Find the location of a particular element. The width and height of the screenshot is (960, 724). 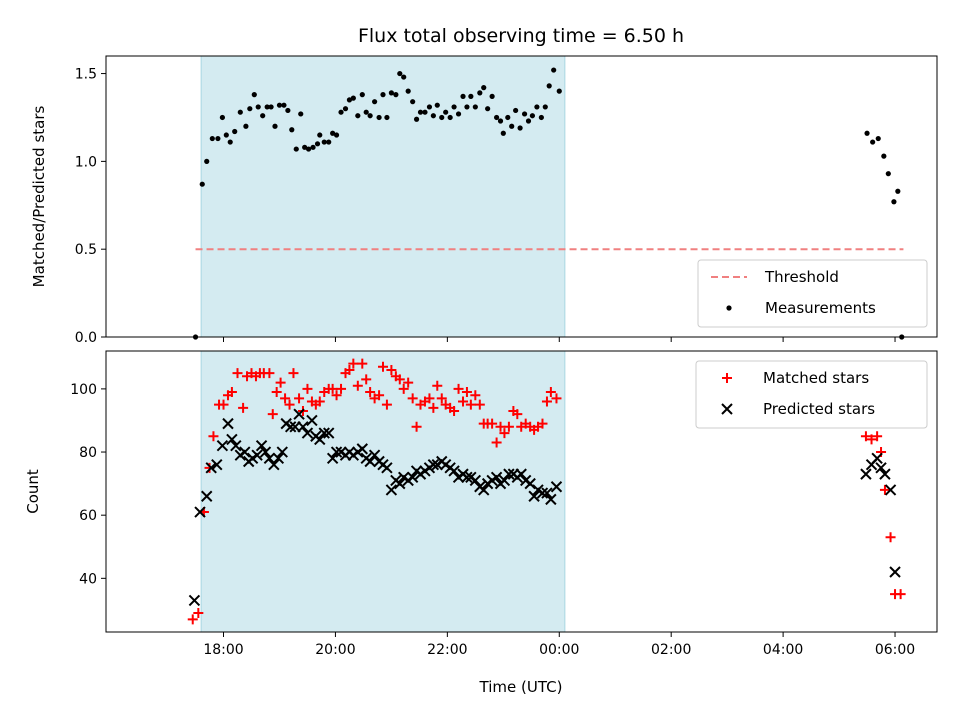

y-tick-label: 0.5 is located at coordinates (86, 250).